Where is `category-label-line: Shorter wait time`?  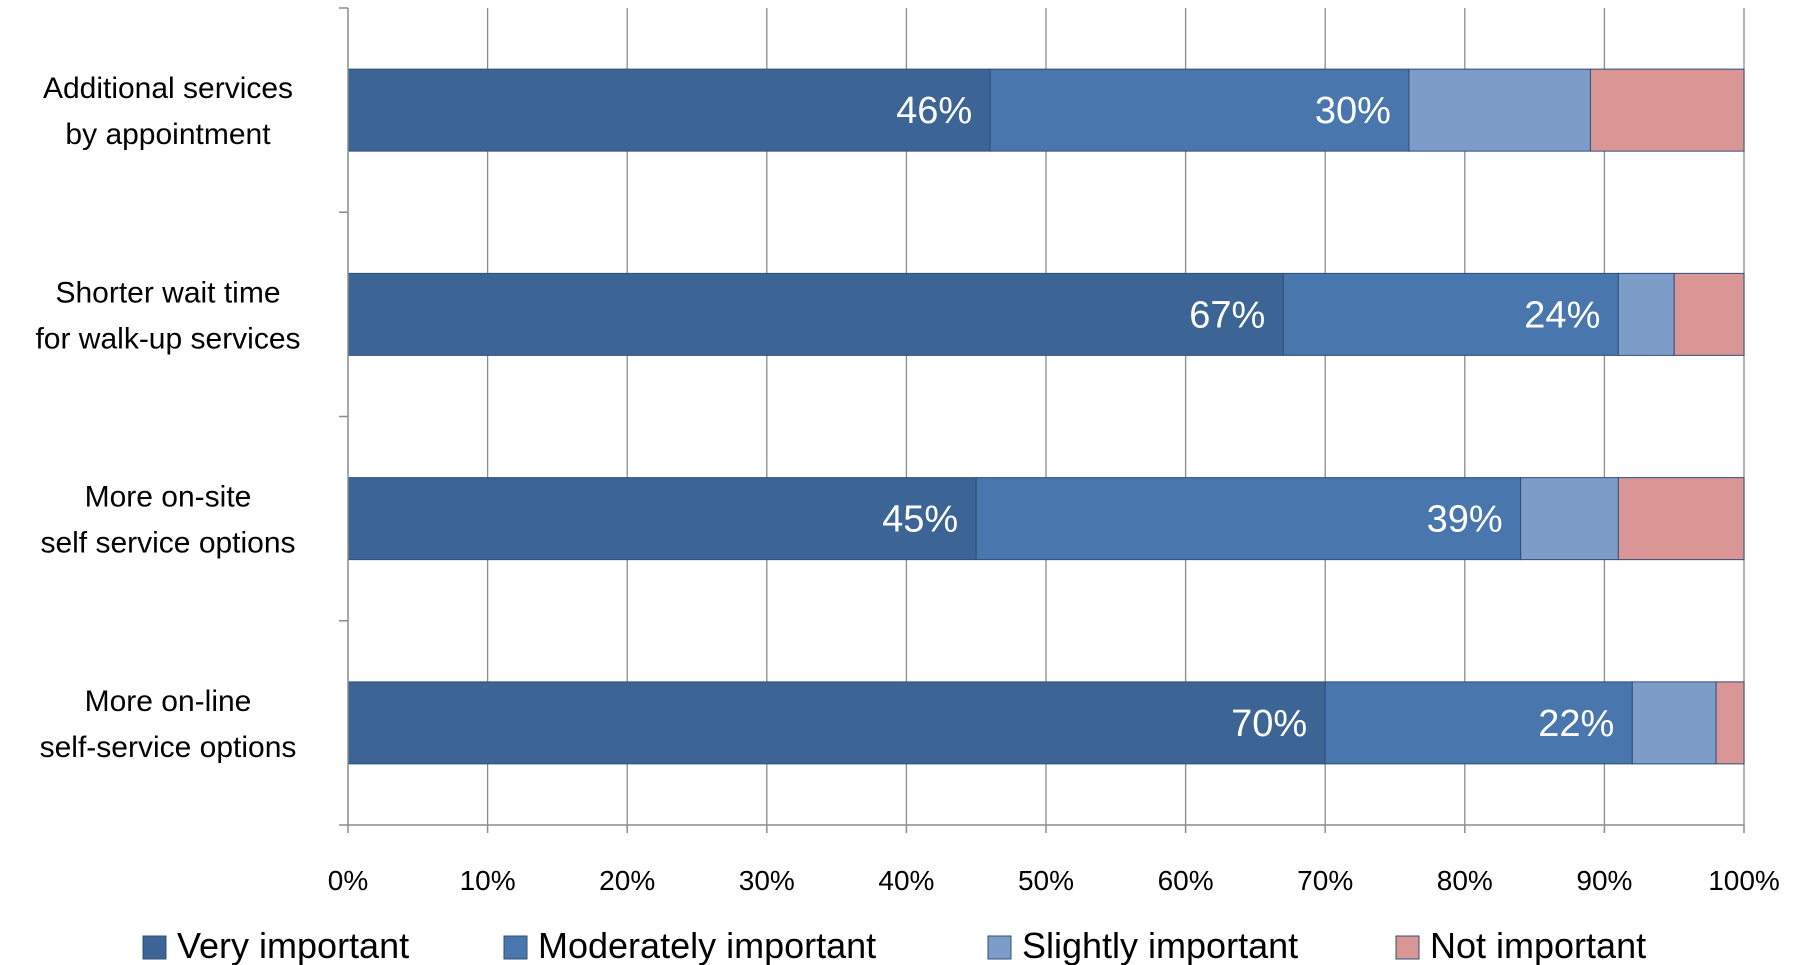 category-label-line: Shorter wait time is located at coordinates (167, 292).